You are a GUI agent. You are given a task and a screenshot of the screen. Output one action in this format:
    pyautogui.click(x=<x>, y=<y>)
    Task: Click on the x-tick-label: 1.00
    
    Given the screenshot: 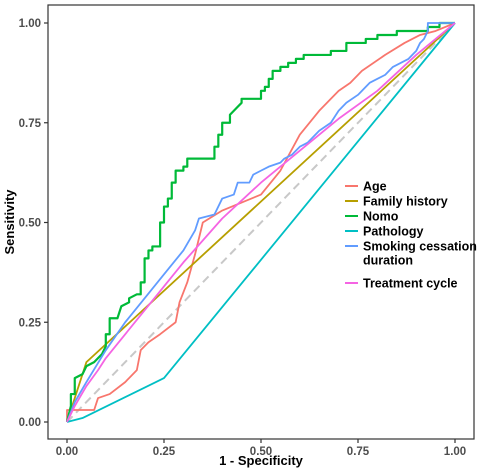 What is the action you would take?
    pyautogui.click(x=455, y=452)
    